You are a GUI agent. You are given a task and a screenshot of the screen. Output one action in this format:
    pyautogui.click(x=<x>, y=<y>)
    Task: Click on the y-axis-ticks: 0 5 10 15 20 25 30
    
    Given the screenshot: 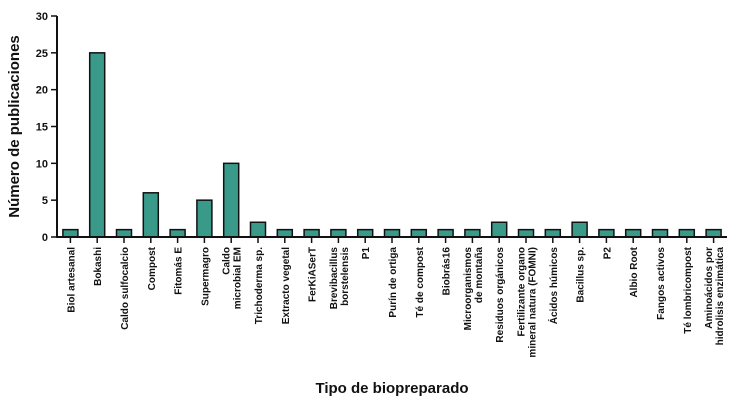 What is the action you would take?
    pyautogui.click(x=46, y=127)
    